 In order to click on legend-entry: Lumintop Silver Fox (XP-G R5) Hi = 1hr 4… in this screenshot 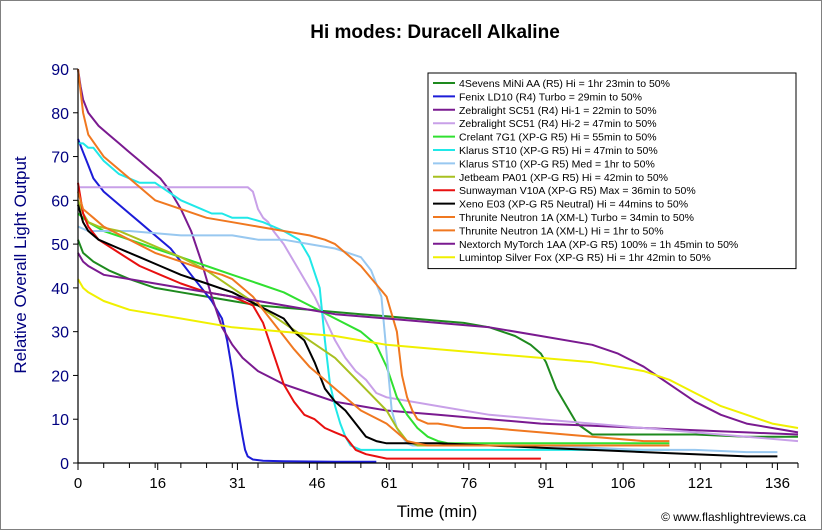, I will do `click(585, 258)`.